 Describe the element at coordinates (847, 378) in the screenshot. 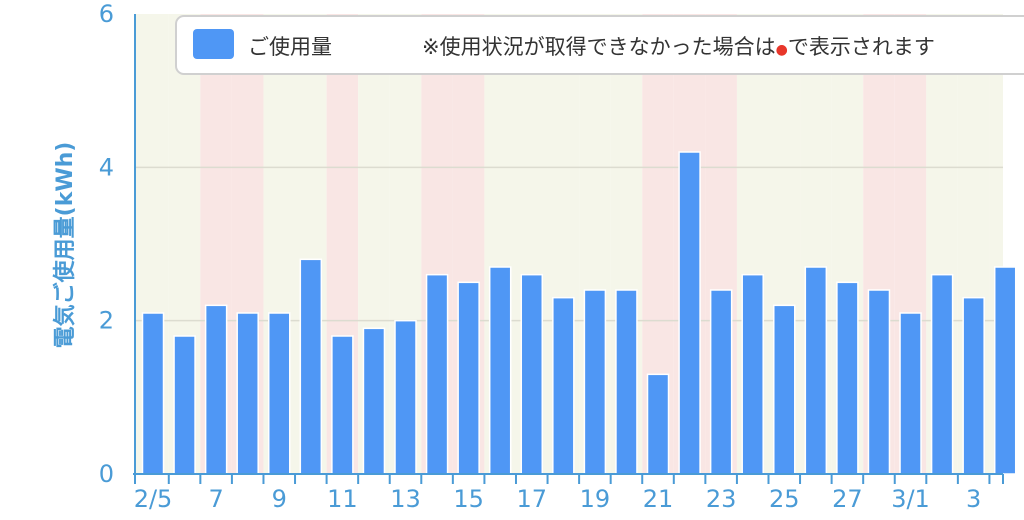

I see `bar-2/27` at that location.